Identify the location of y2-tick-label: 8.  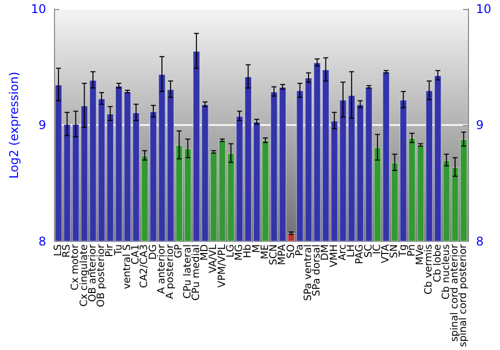
(480, 241).